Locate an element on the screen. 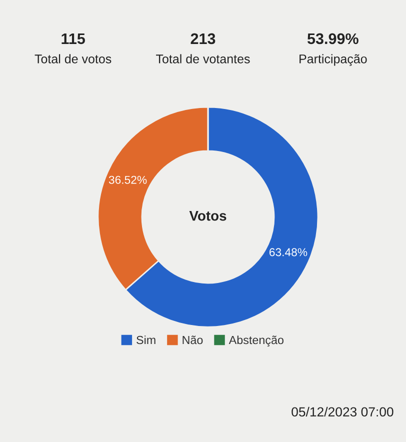 The width and height of the screenshot is (406, 442). text: 53.99% is located at coordinates (332, 38).